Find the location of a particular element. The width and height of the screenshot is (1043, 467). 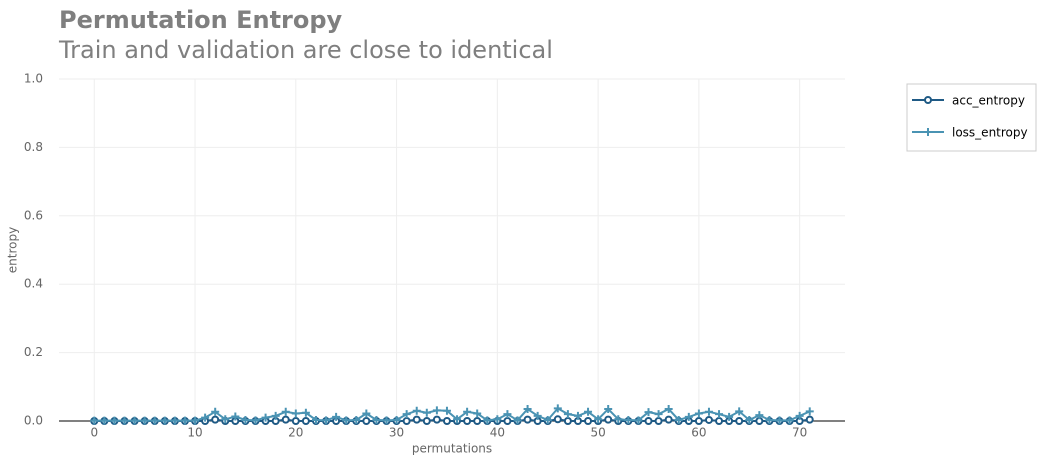

y-tick-label: 0.0 is located at coordinates (33, 421).